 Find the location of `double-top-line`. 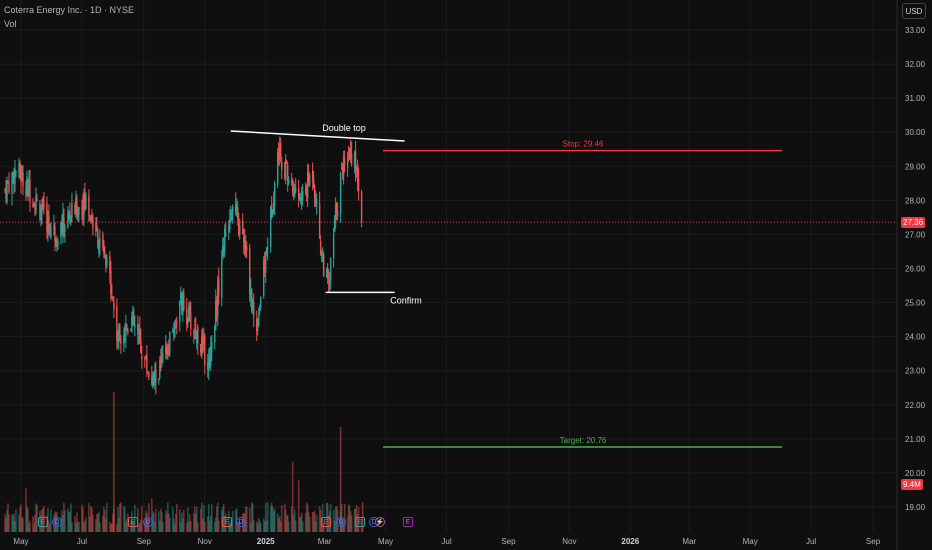

double-top-line is located at coordinates (317, 136).